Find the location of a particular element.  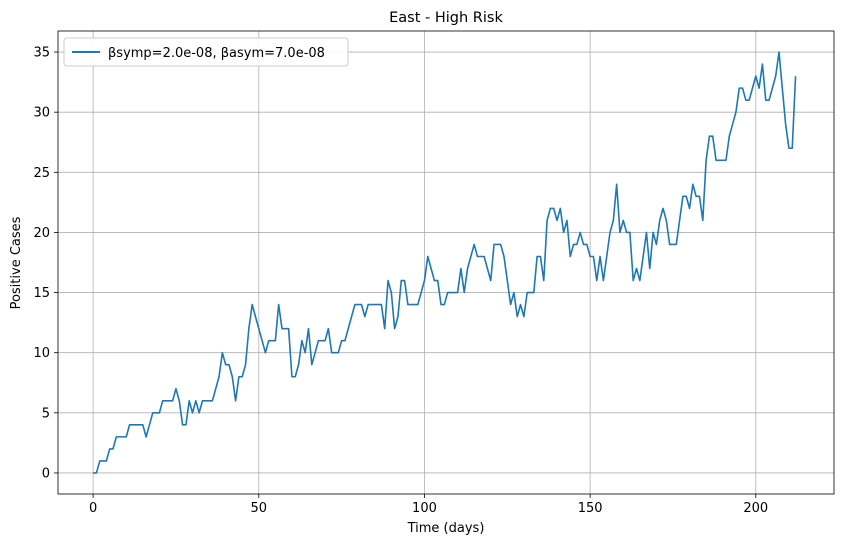

y-axis-label: Positive Cases is located at coordinates (16, 262).